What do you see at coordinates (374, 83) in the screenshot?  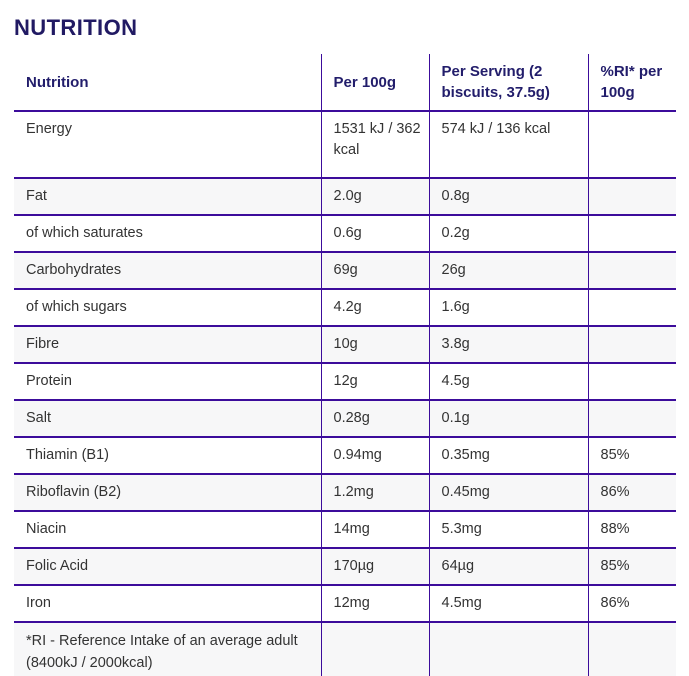 I see `col-header-per-100g: Per 100g` at bounding box center [374, 83].